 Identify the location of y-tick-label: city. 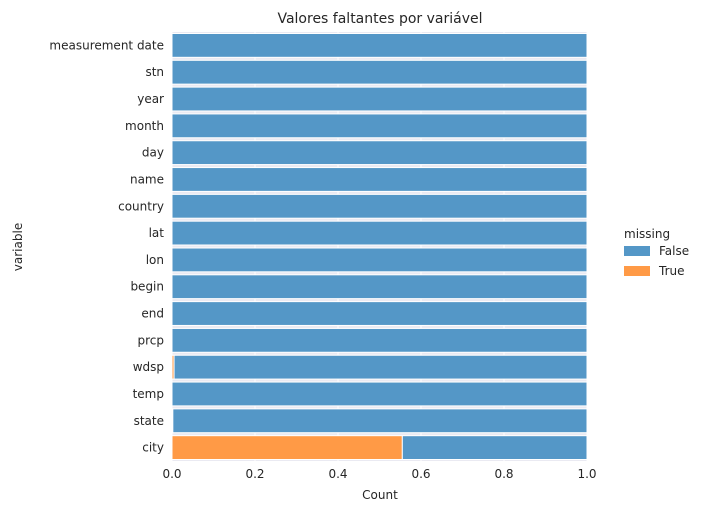
(153, 448).